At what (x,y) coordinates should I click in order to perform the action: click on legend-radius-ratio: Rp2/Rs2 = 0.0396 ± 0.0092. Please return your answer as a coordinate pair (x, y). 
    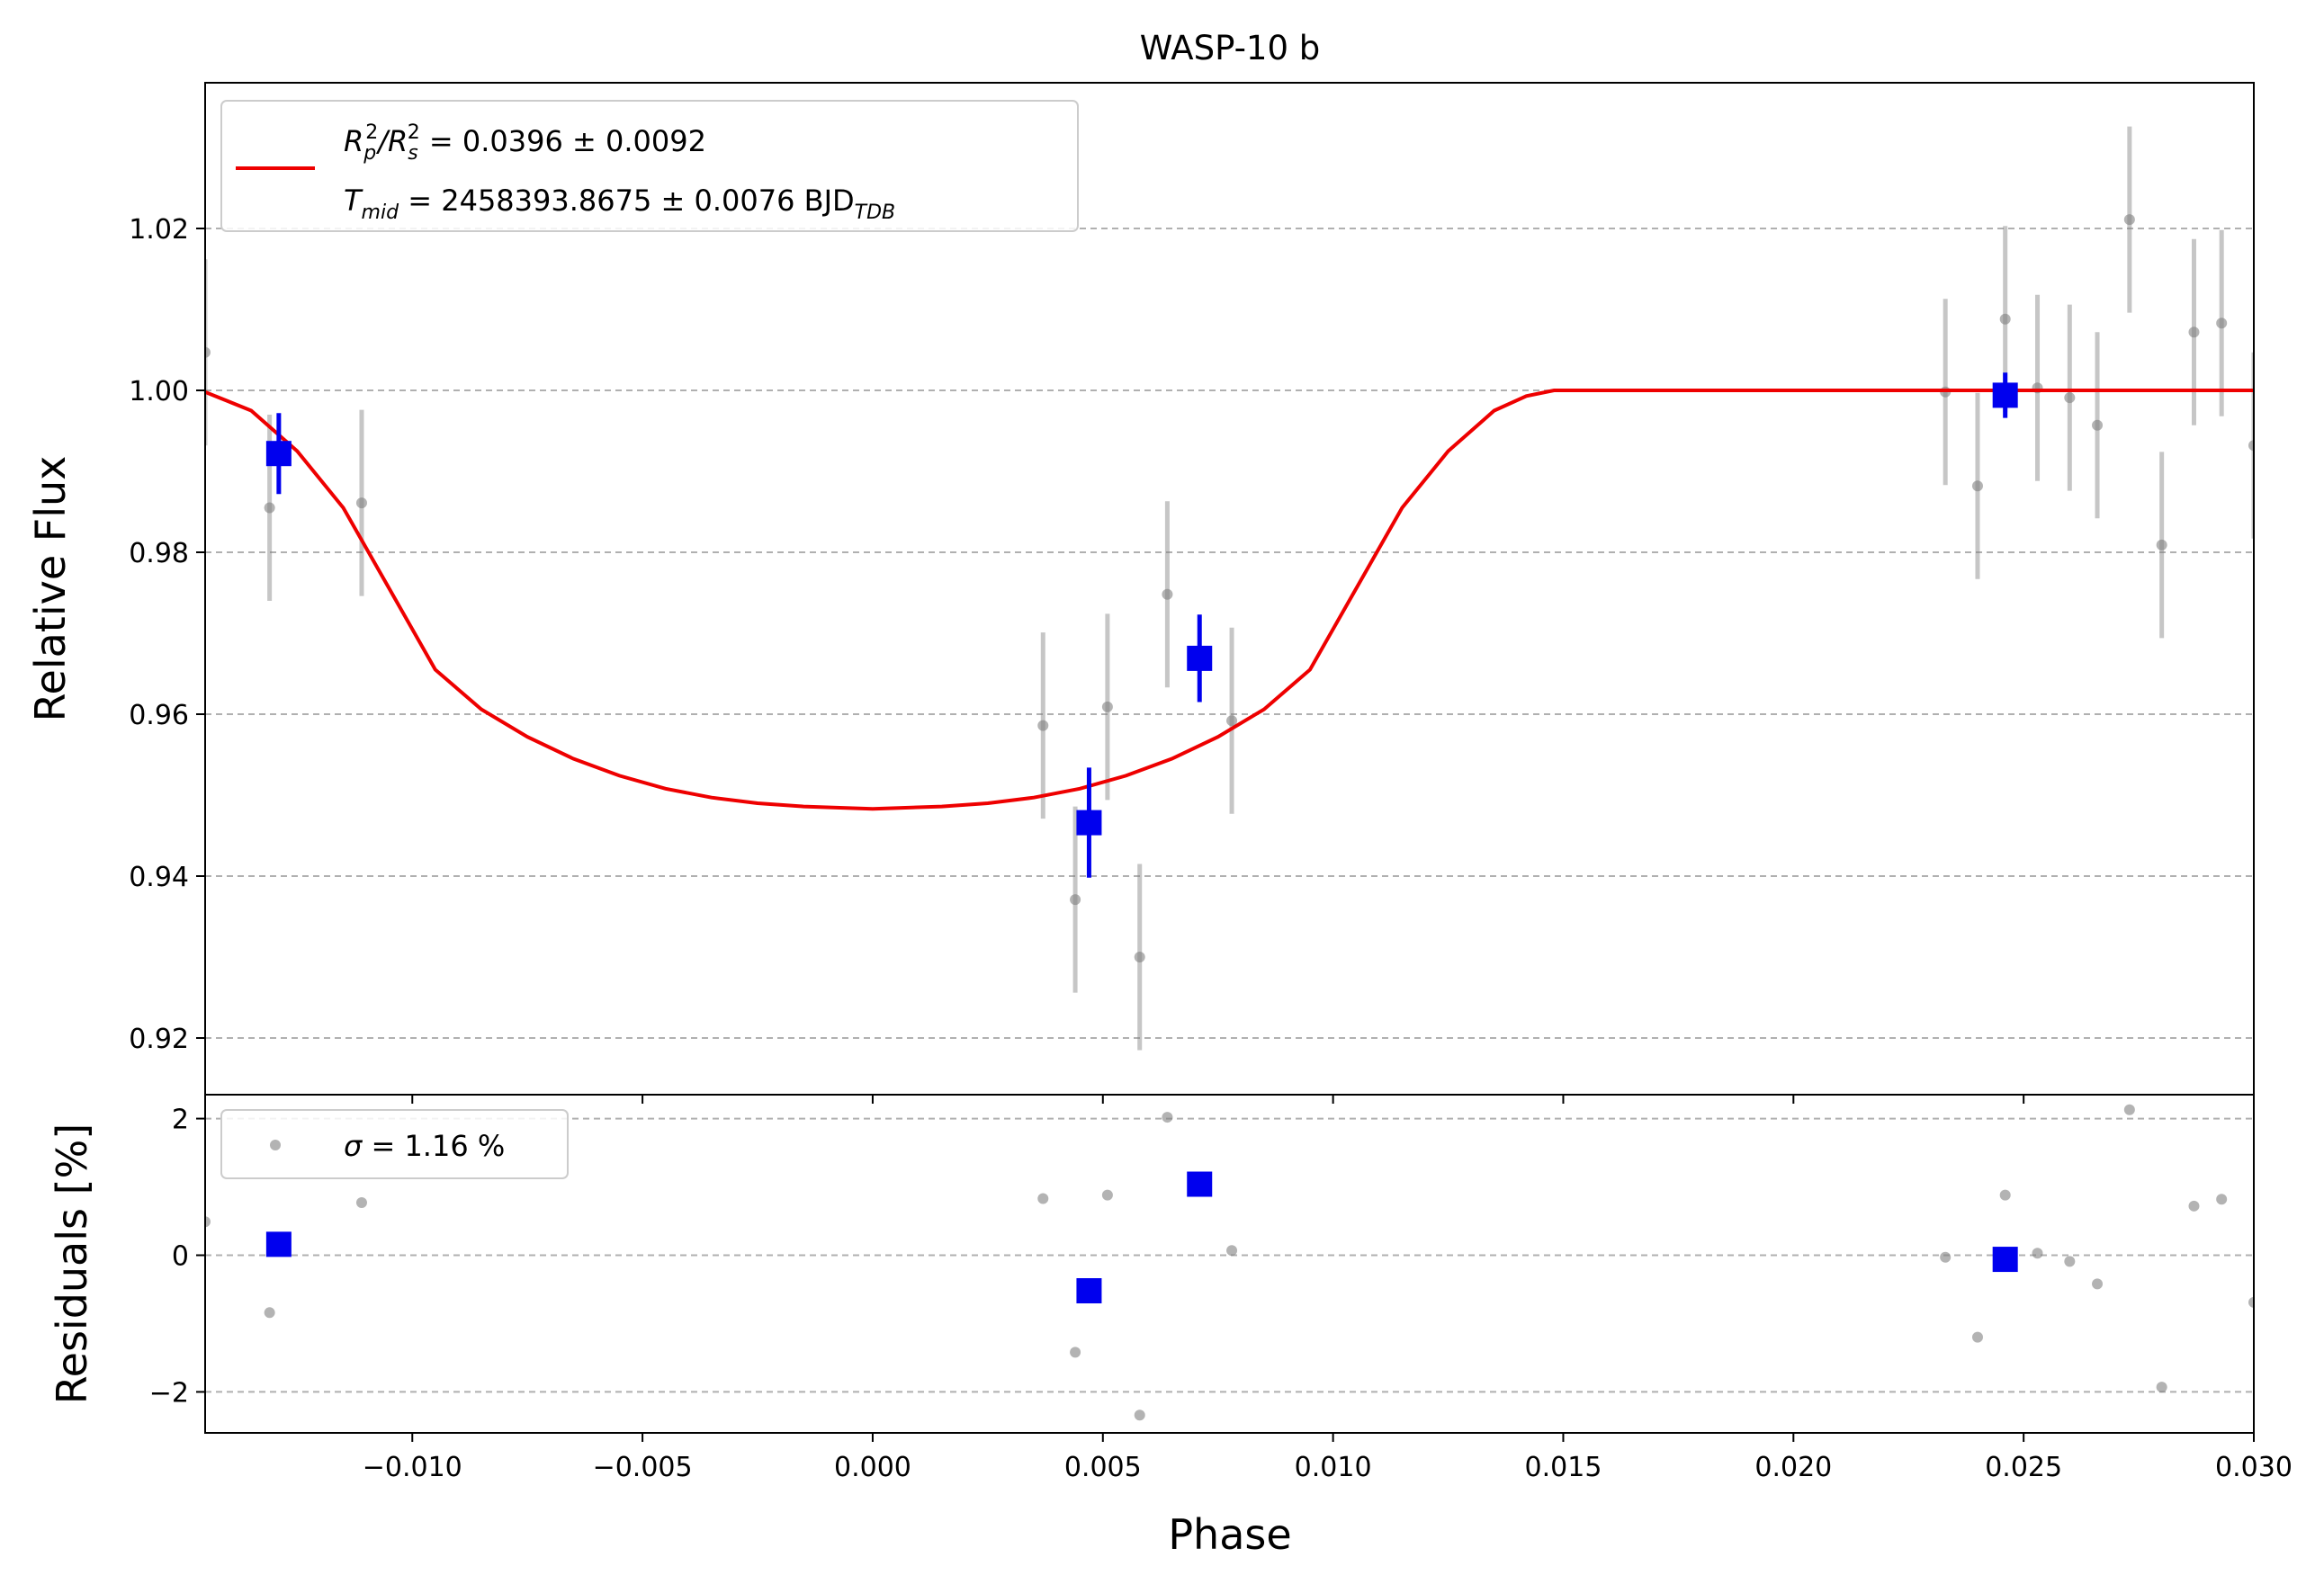
    Looking at the image, I should click on (525, 143).